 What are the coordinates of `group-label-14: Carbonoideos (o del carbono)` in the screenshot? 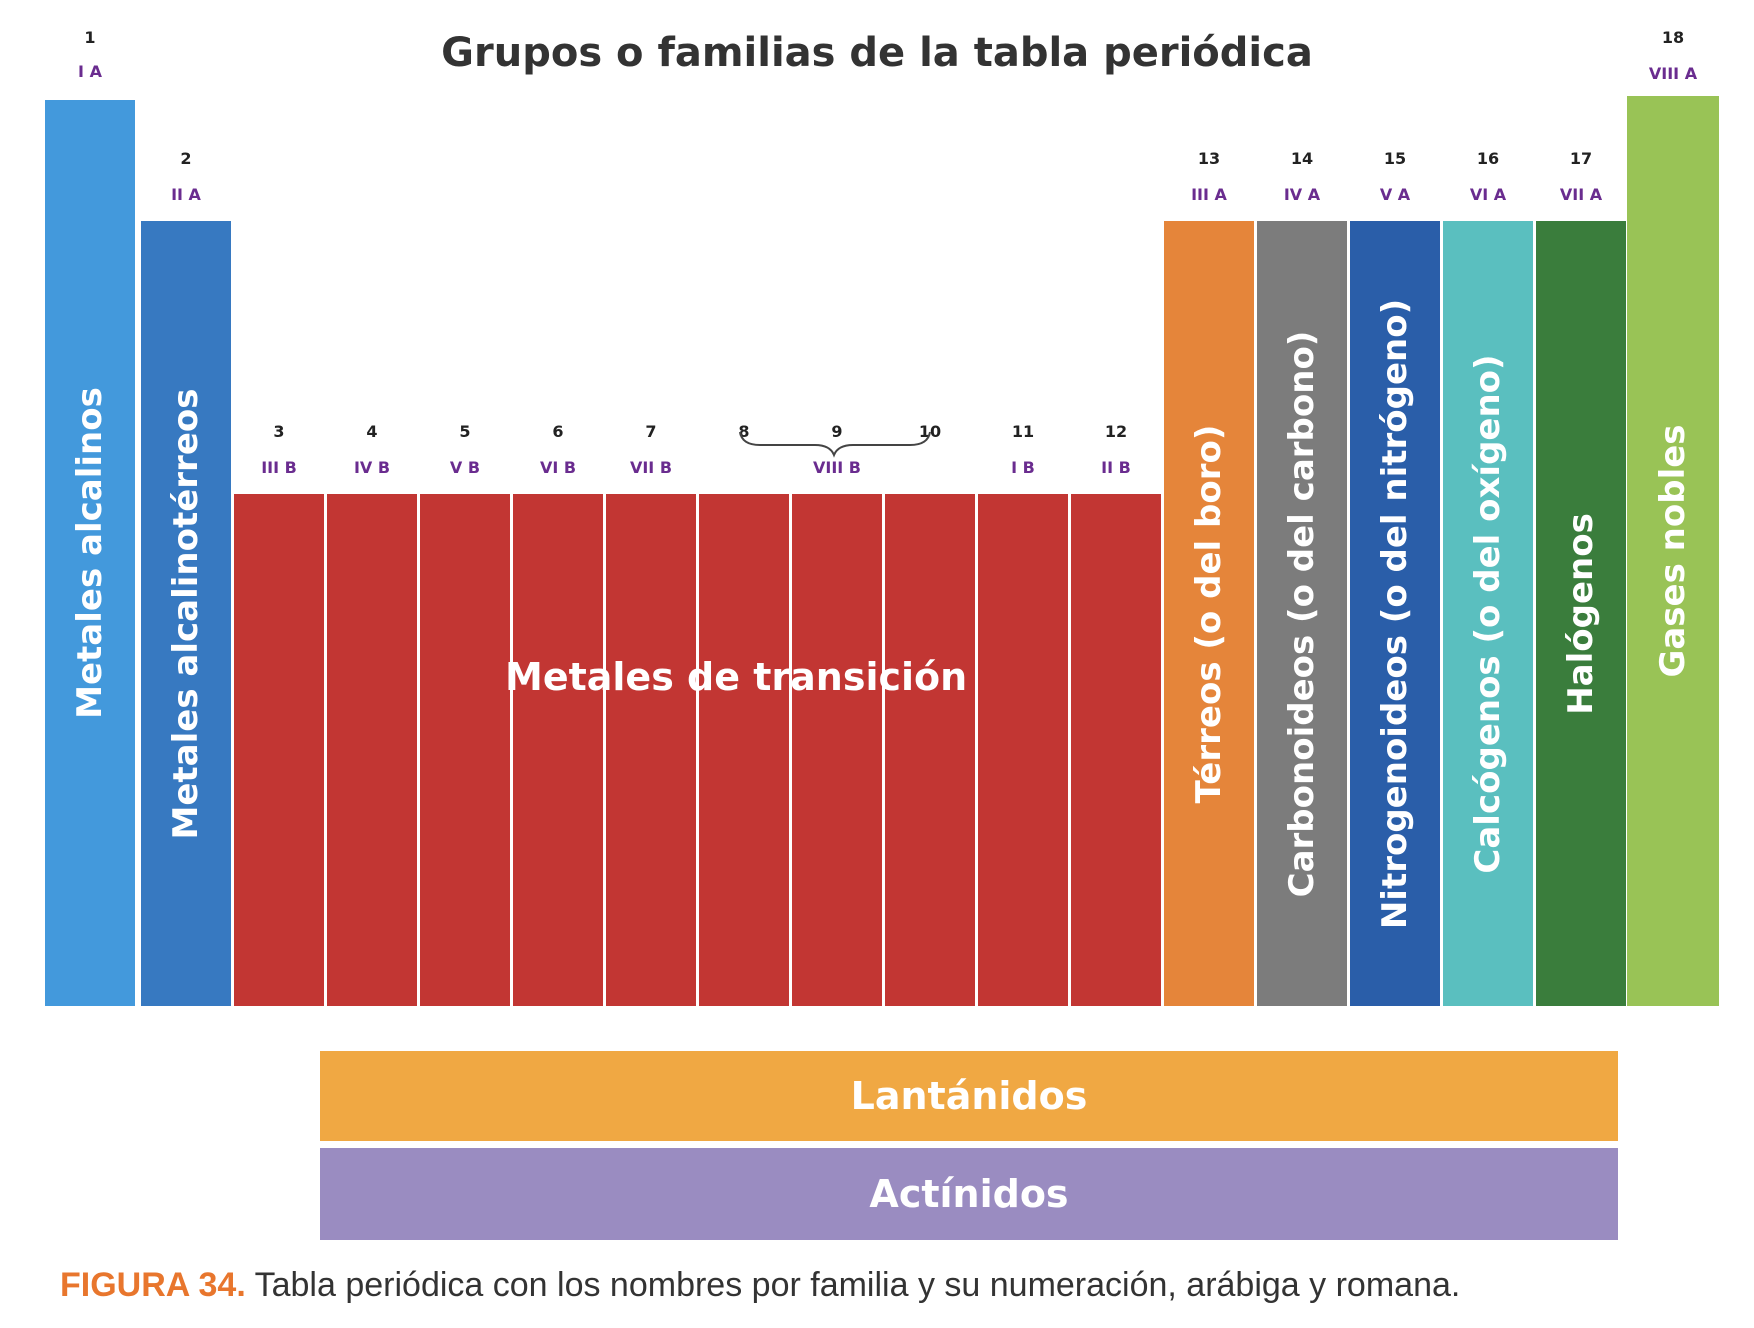 It's located at (1302, 613).